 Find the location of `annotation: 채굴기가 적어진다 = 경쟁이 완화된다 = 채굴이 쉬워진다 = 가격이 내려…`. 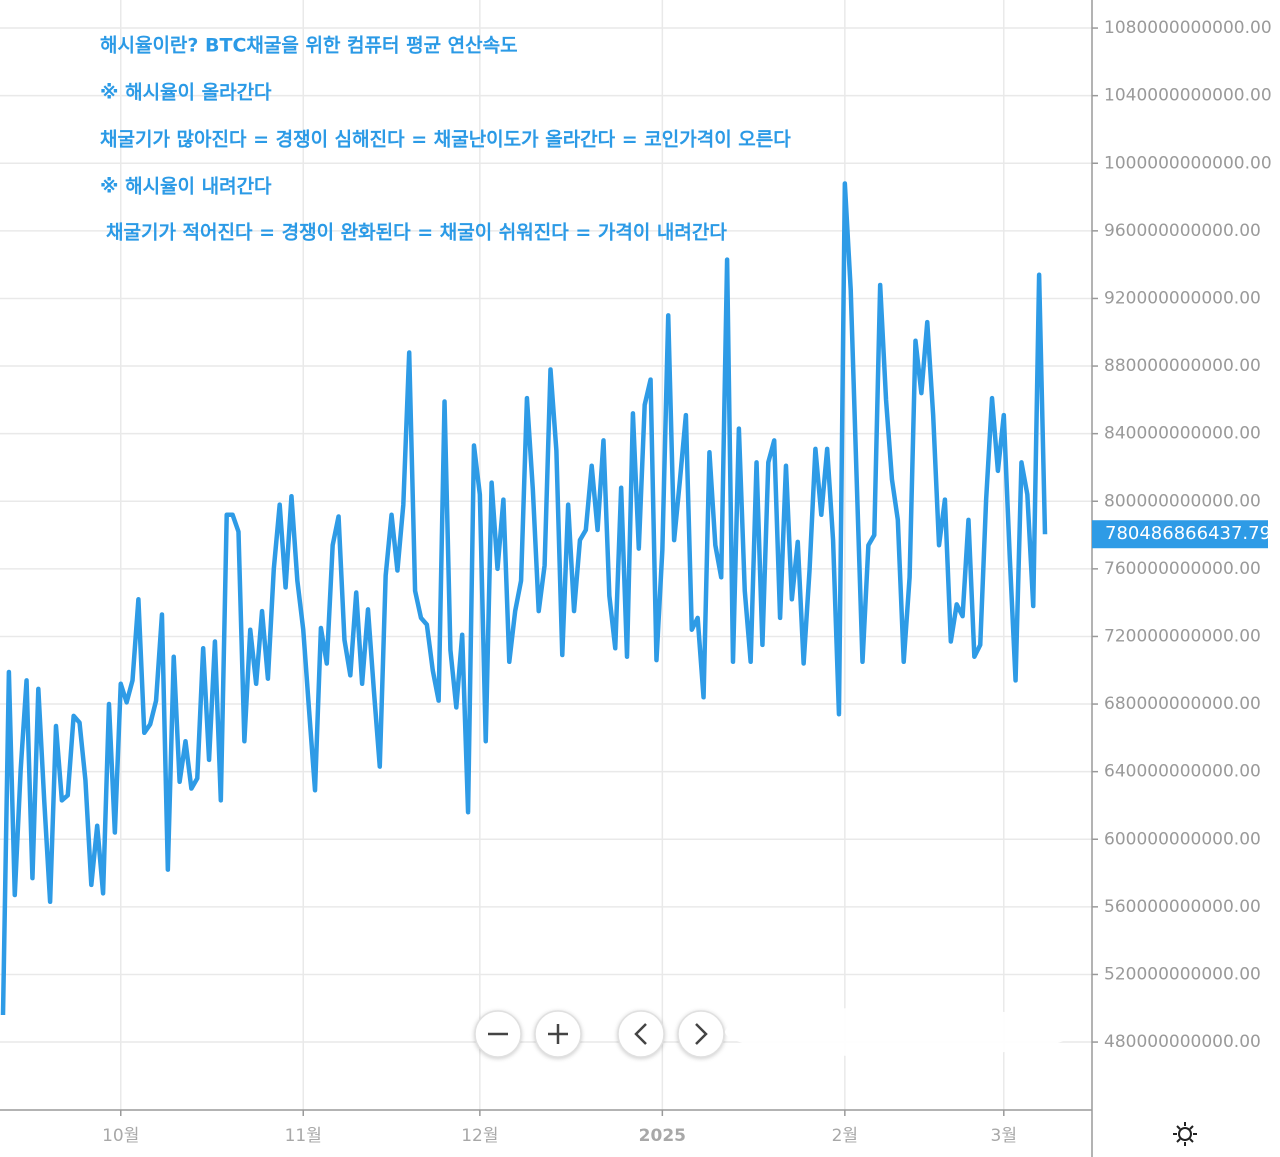

annotation: 채굴기가 적어진다 = 경쟁이 완화된다 = 채굴이 쉬워진다 = 가격이 내려… is located at coordinates (416, 233).